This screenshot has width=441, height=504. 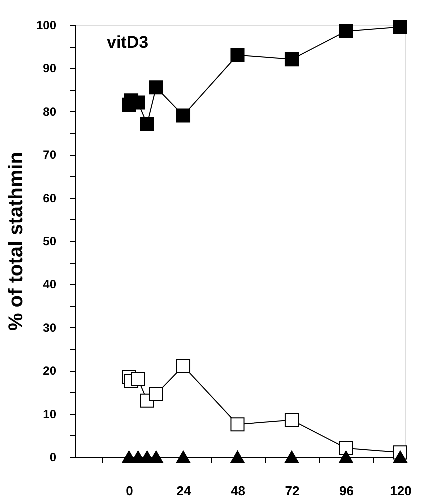 What do you see at coordinates (50, 111) in the screenshot?
I see `y-tick-label: 80` at bounding box center [50, 111].